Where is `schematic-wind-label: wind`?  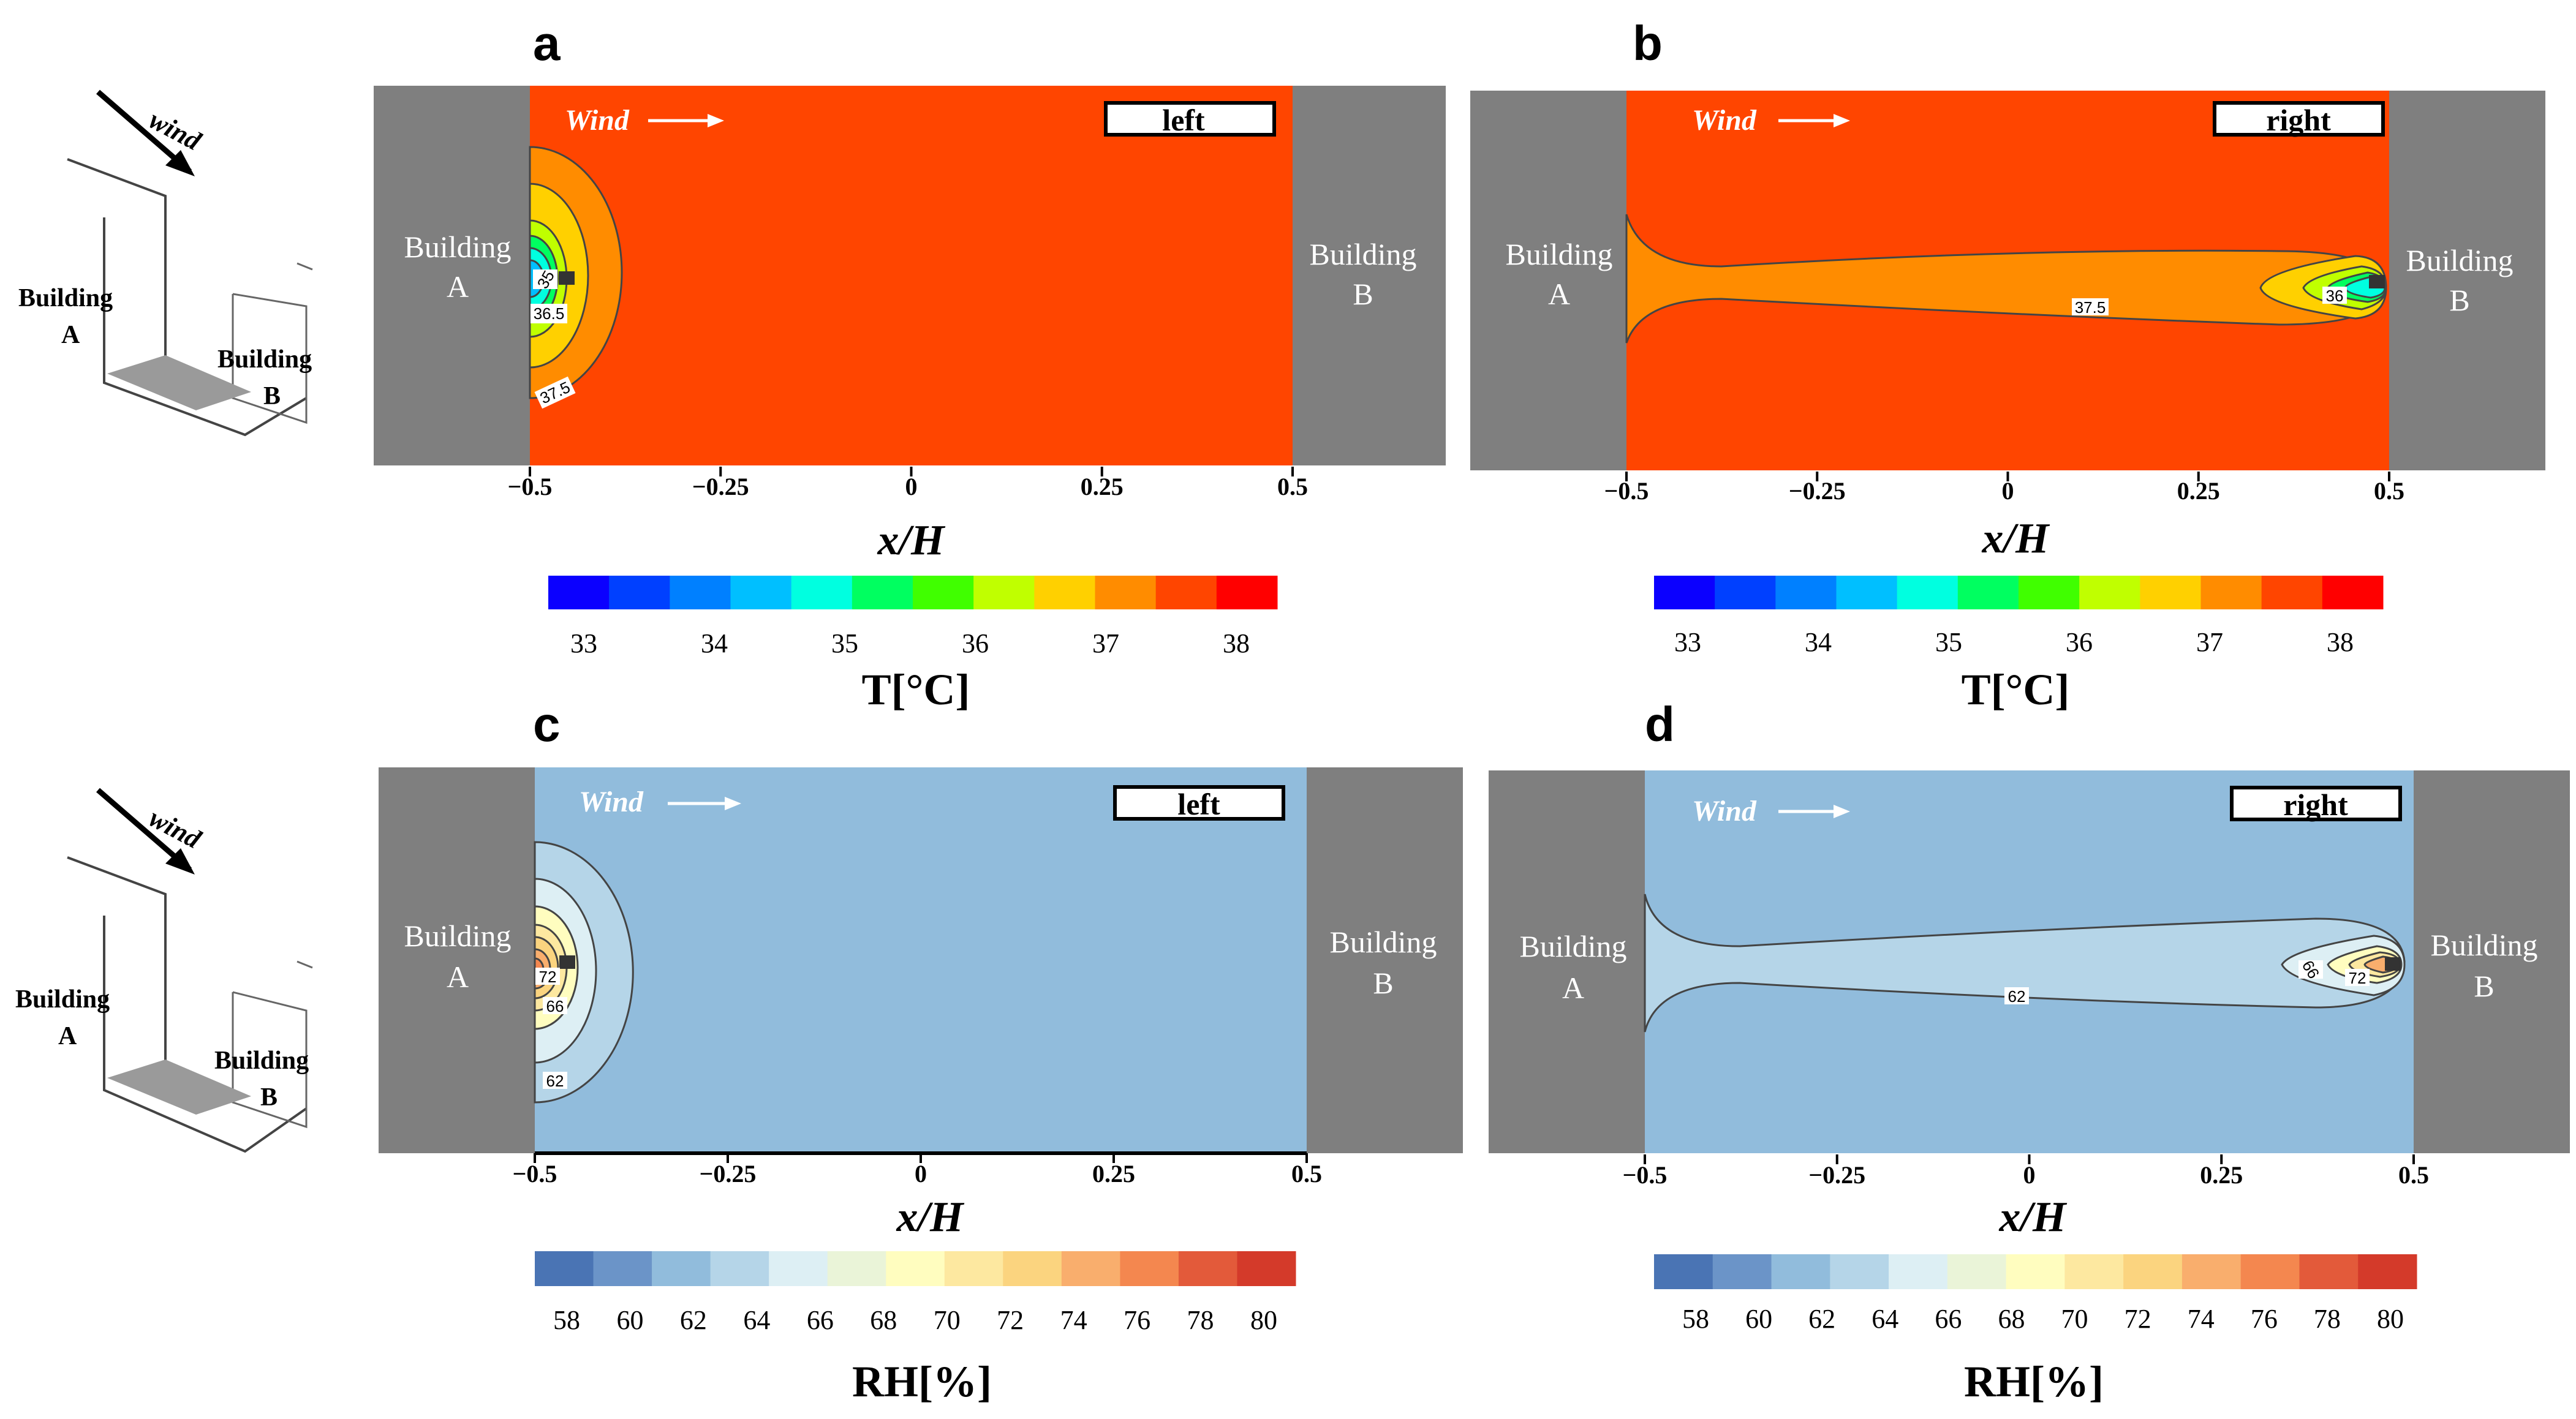
schematic-wind-label: wind is located at coordinates (175, 829).